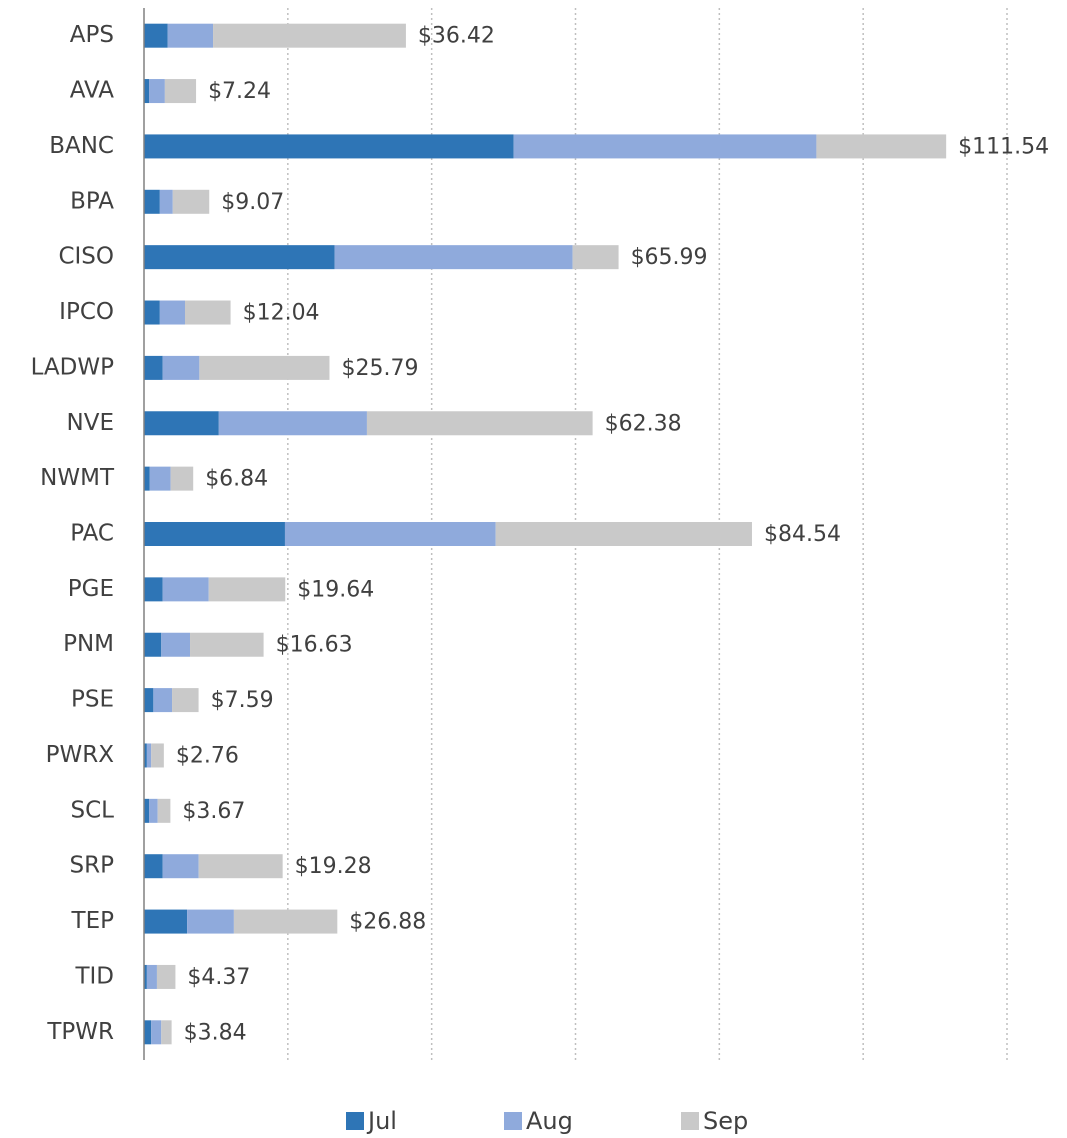 This screenshot has width=1067, height=1138. I want to click on category-label: TID, so click(94, 976).